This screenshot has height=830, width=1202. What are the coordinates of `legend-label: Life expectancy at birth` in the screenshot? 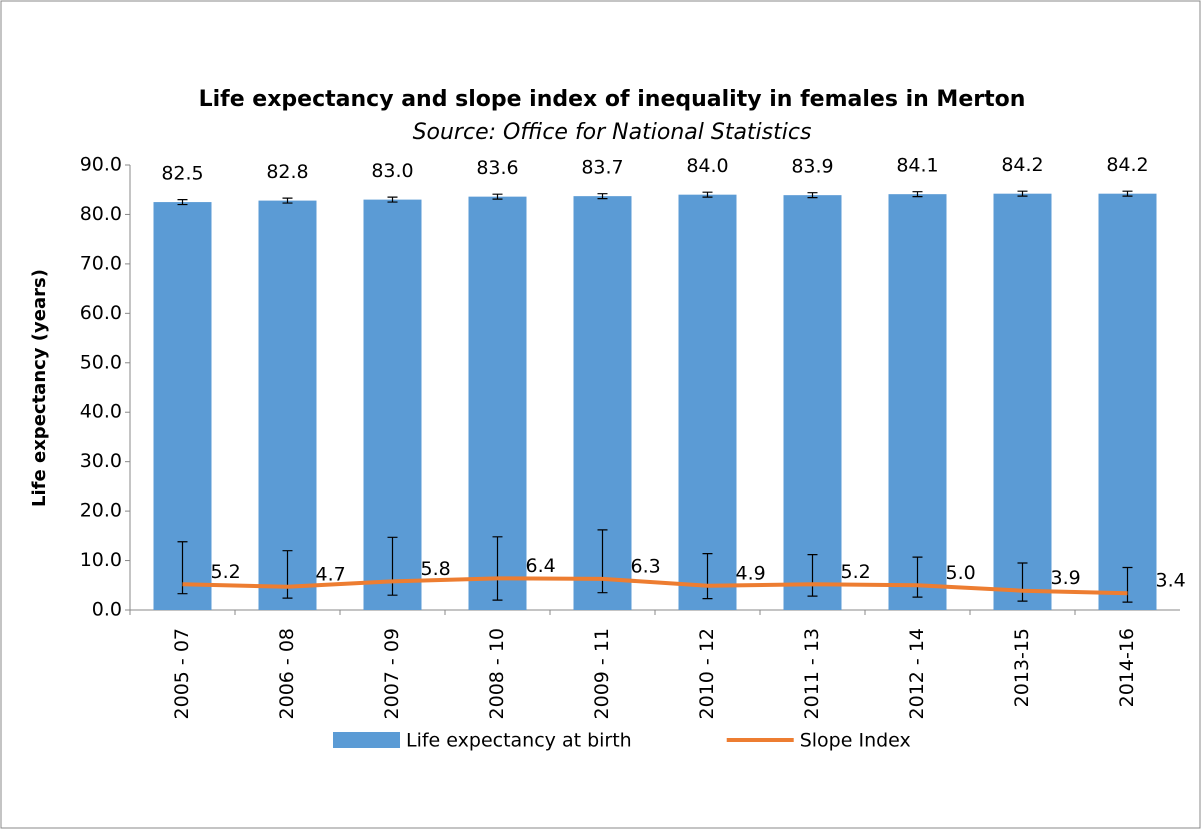 It's located at (519, 741).